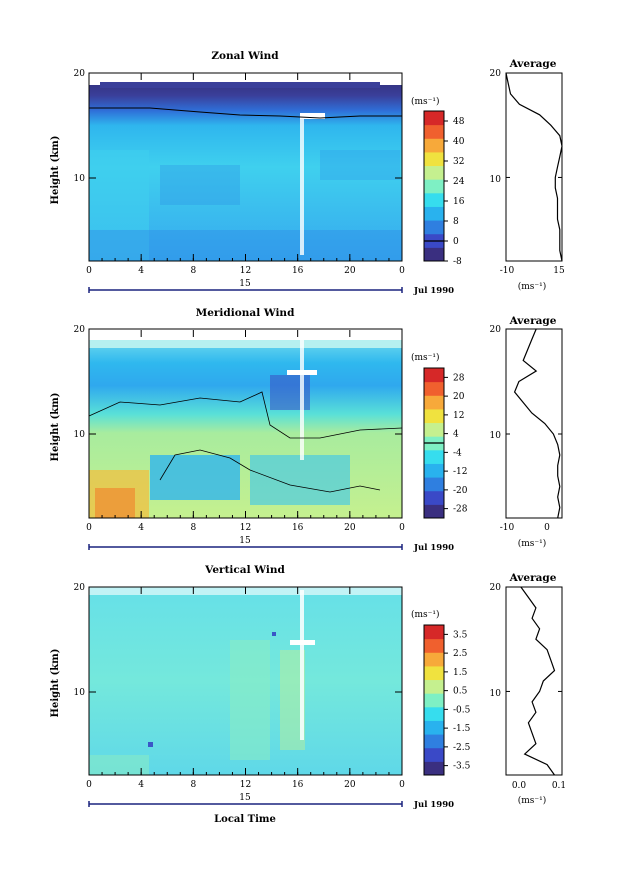 The image size is (619, 873). Describe the element at coordinates (559, 786) in the screenshot. I see `avg-xtick-label: 0.1` at that location.